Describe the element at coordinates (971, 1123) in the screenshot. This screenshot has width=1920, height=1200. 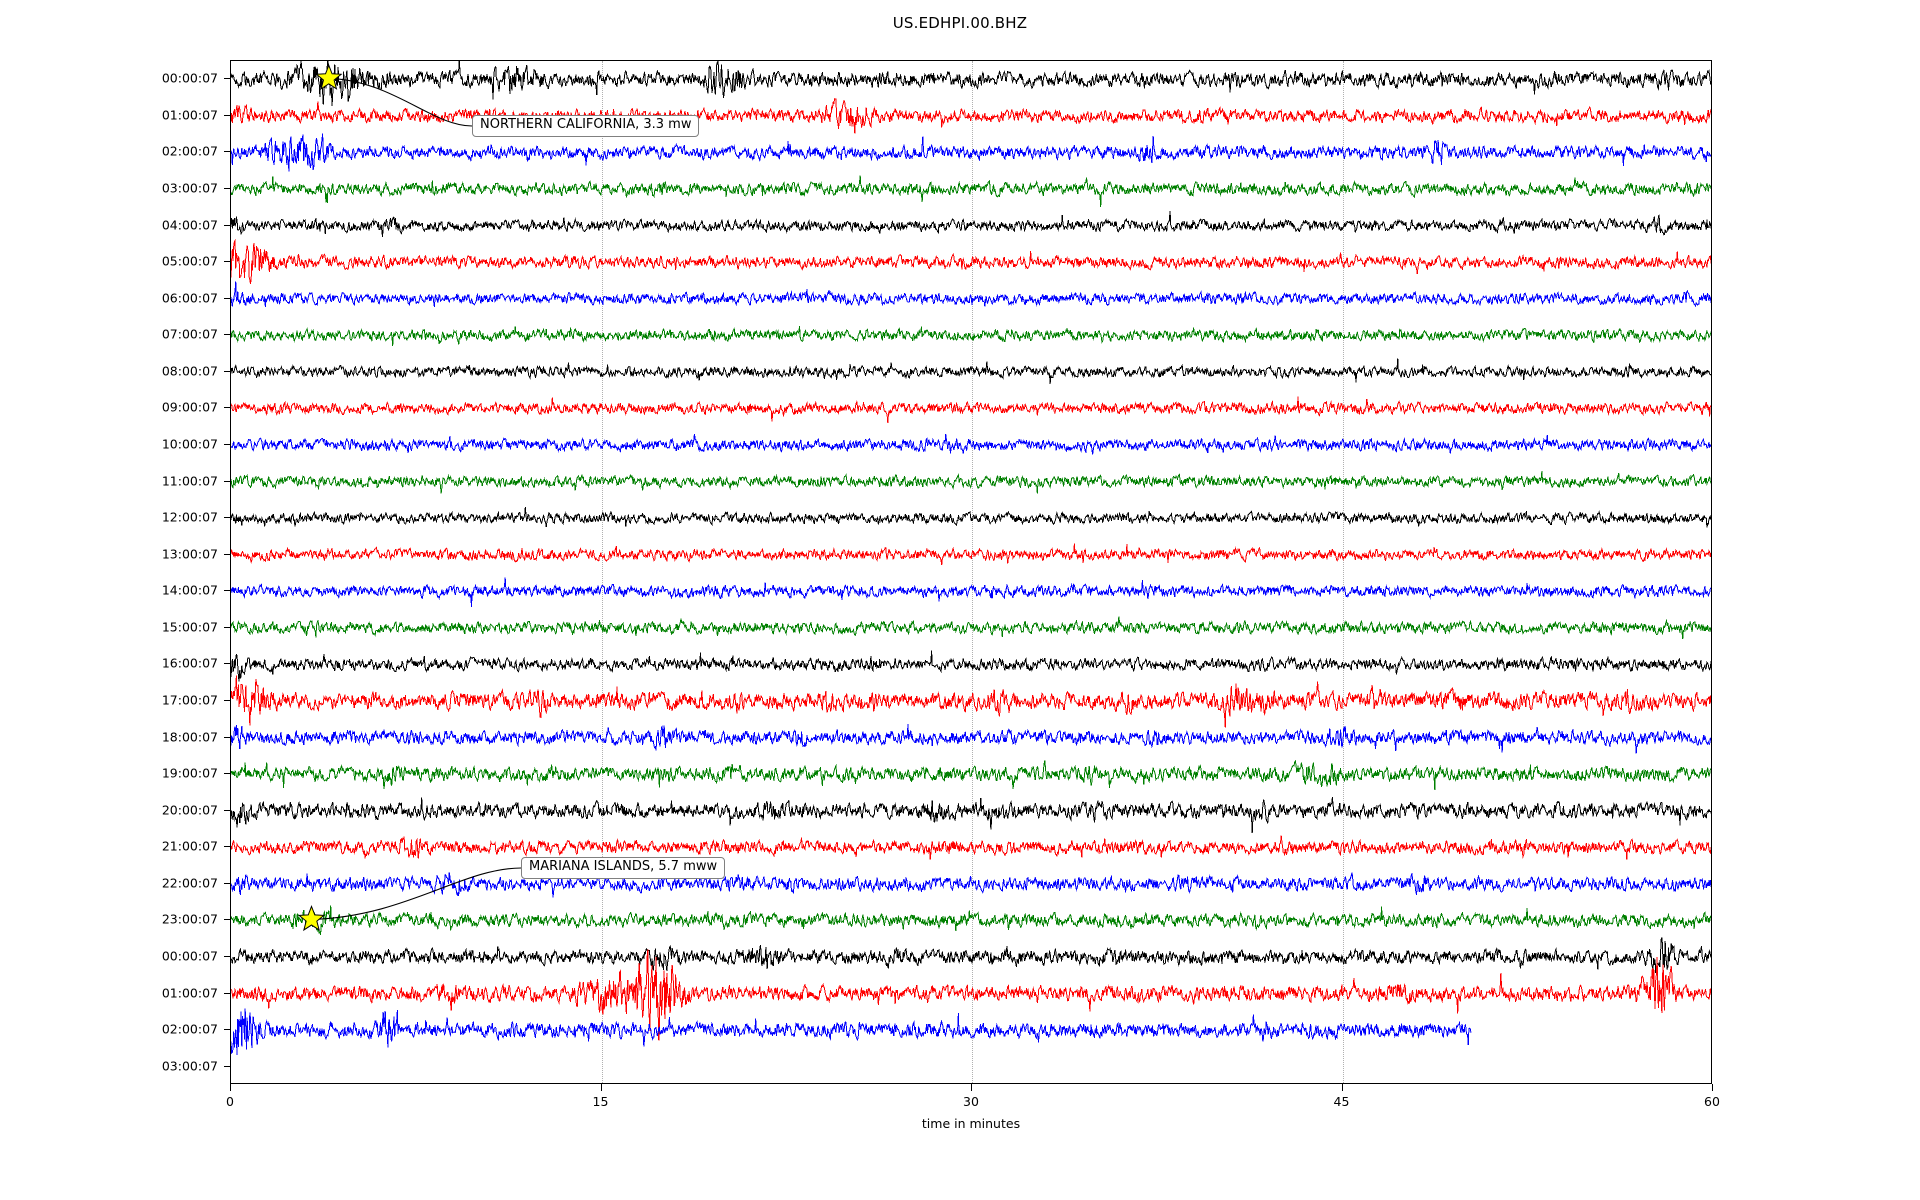
I see `x-axis-title: time in minutes` at that location.